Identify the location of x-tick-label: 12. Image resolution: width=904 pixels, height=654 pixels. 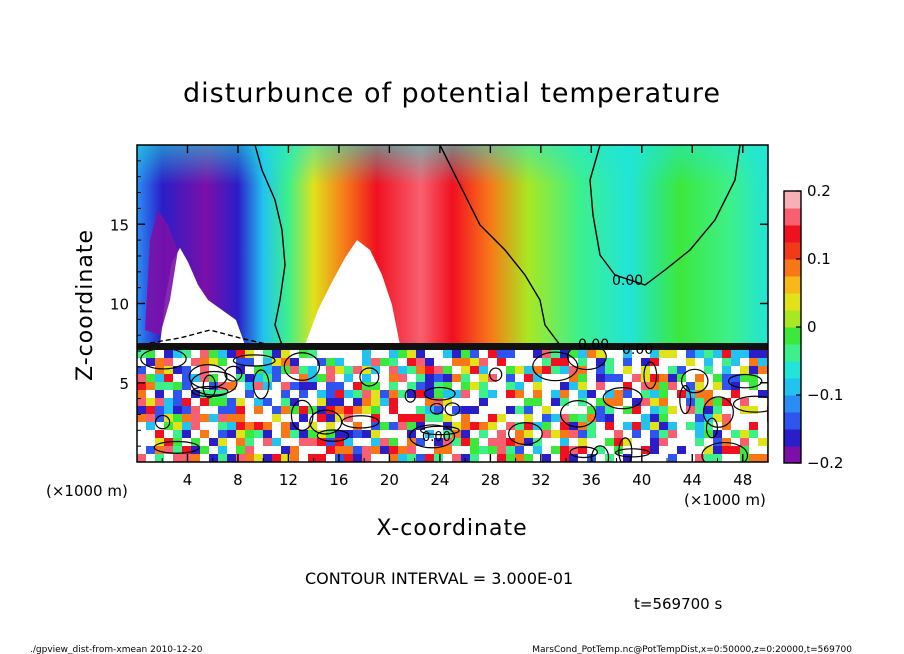
(288, 480).